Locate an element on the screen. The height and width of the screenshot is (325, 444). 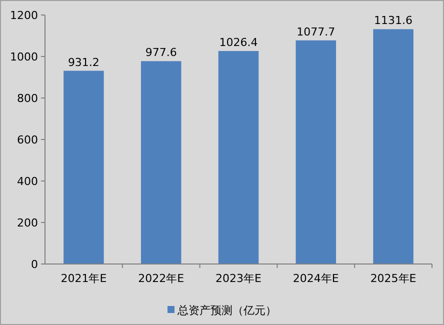
y-tick-label: 600 is located at coordinates (27, 140).